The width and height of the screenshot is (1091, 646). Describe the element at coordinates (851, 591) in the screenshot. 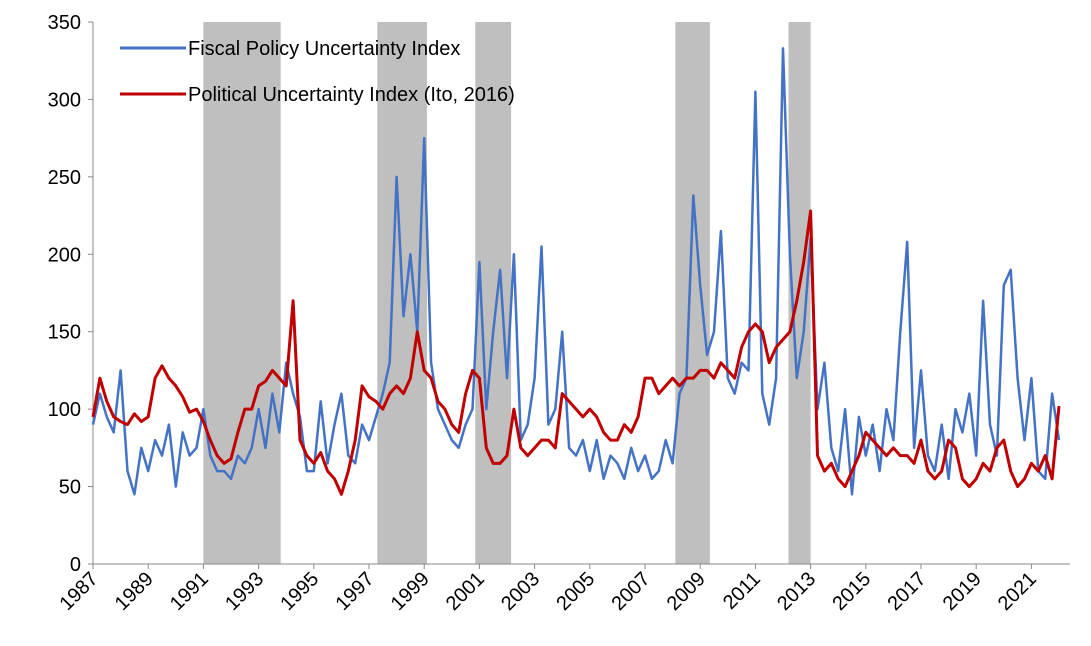

I see `x-tick-label: 2015` at that location.